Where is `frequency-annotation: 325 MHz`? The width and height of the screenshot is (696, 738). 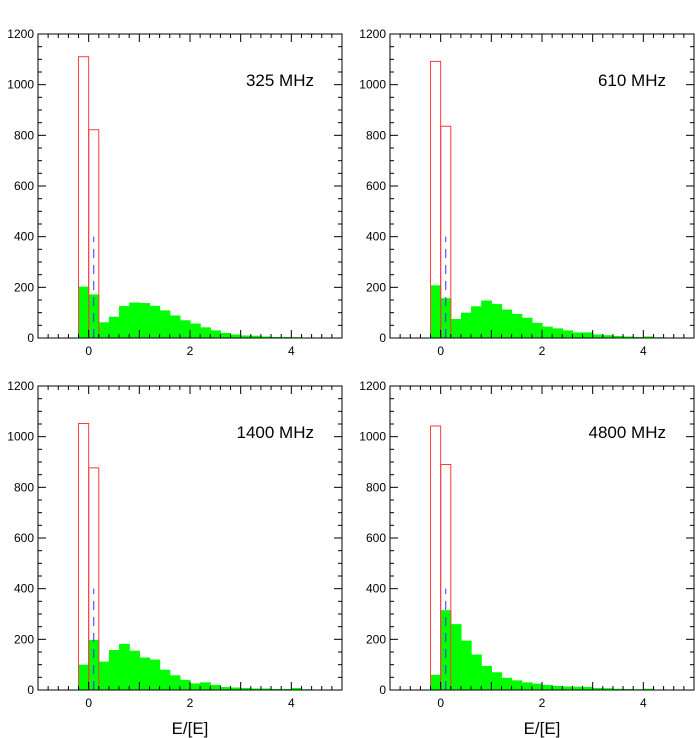 frequency-annotation: 325 MHz is located at coordinates (280, 80).